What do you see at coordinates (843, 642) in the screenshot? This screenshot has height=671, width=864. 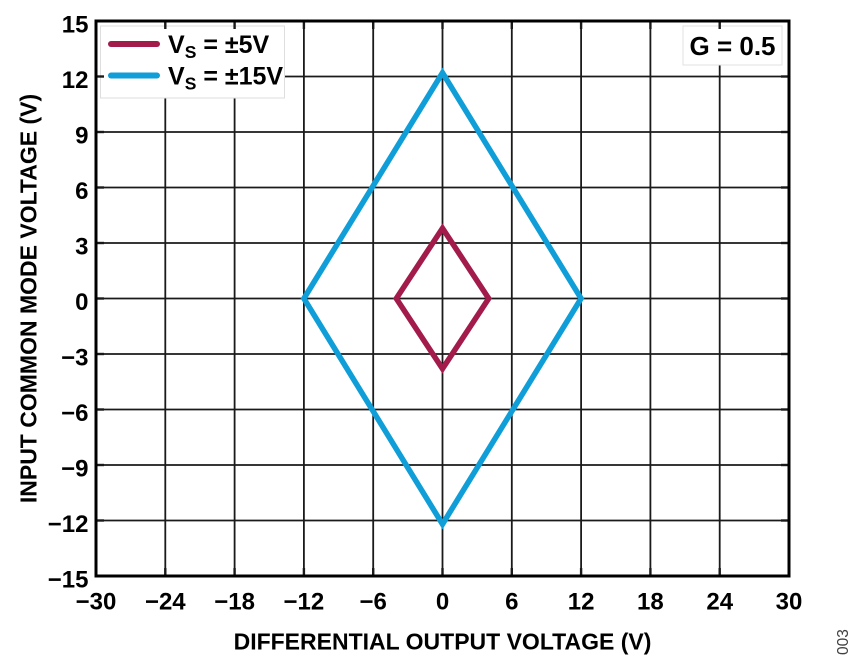 I see `figure-number: 003` at bounding box center [843, 642].